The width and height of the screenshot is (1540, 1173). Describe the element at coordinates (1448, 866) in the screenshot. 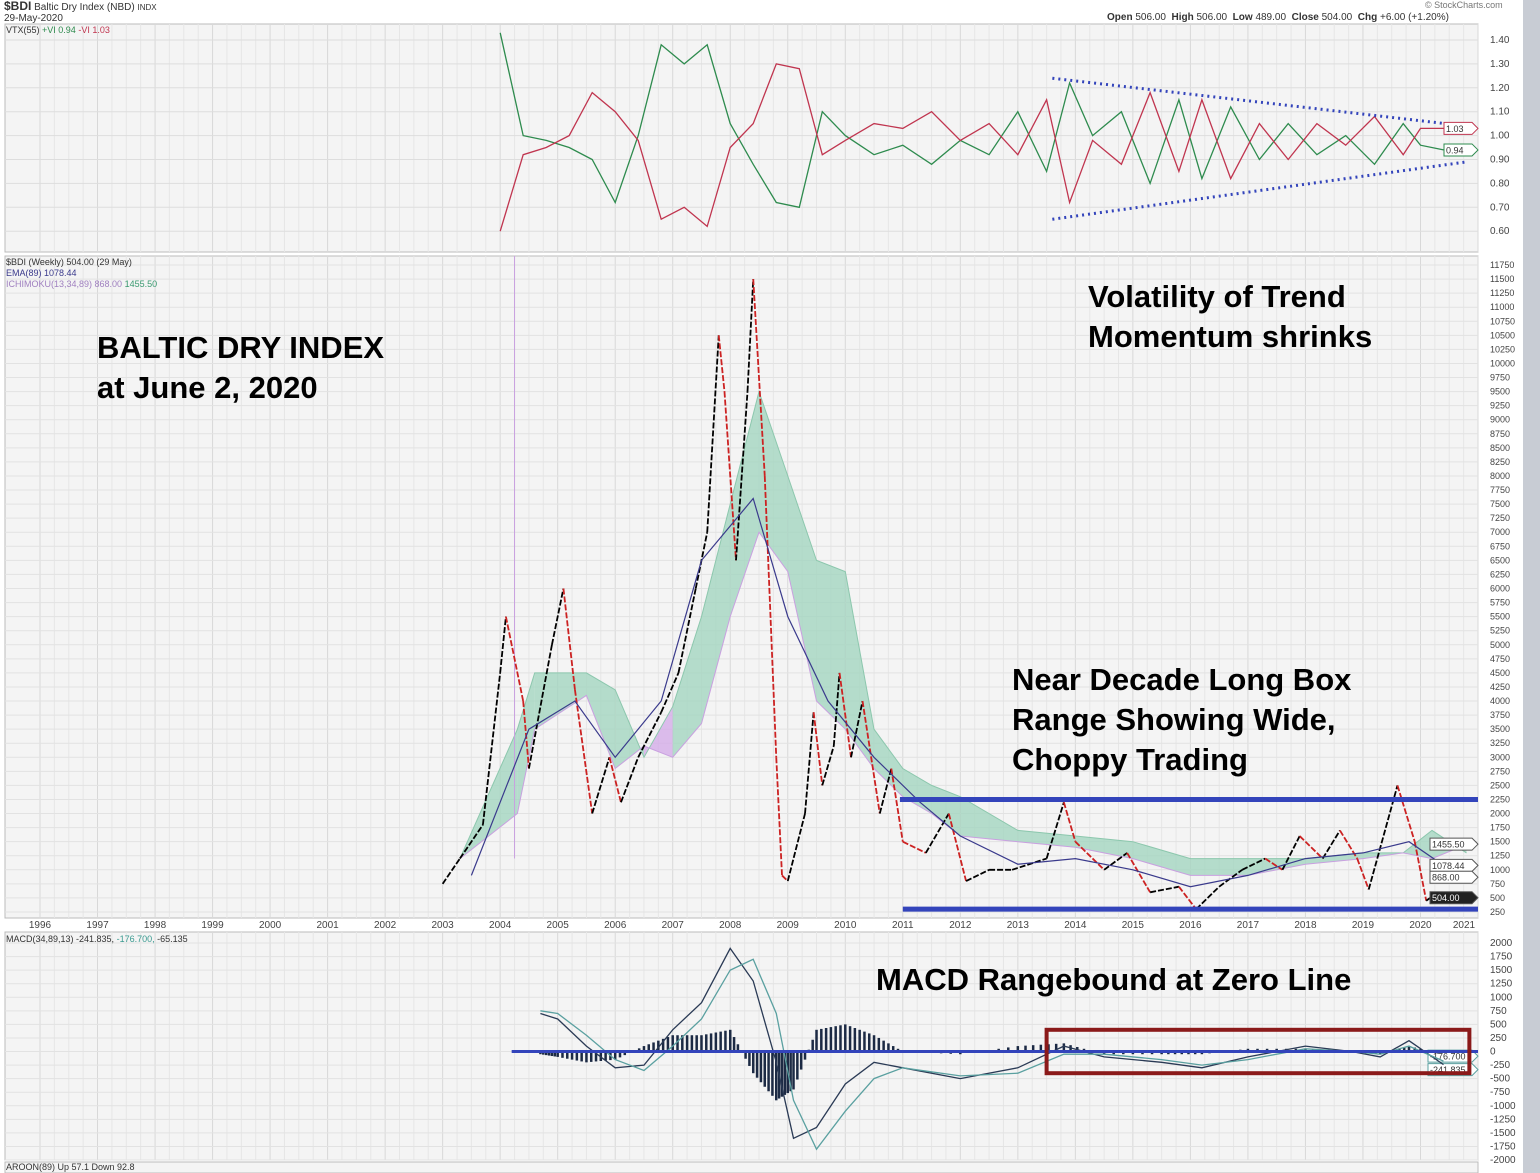

I see `last-value-tag-text: 1078.44` at that location.